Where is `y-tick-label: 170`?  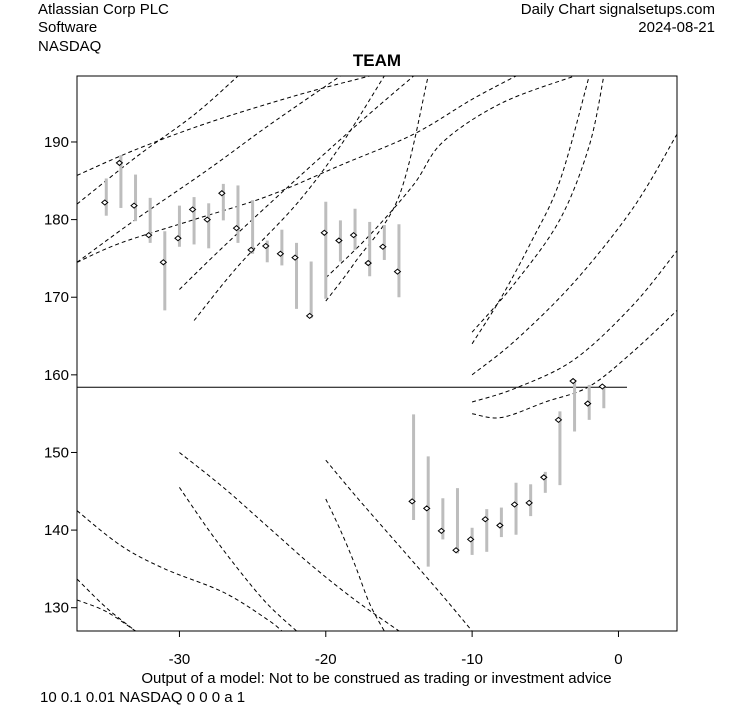
y-tick-label: 170 is located at coordinates (56, 297).